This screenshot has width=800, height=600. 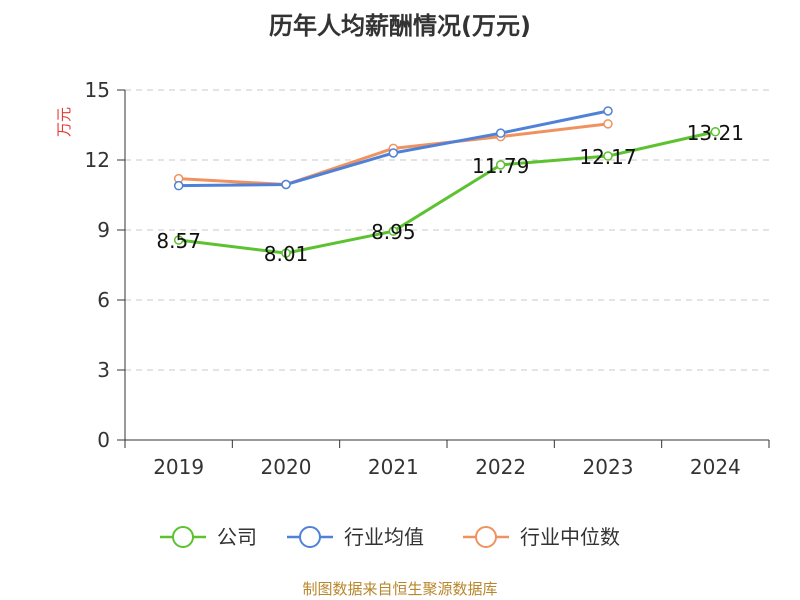 What do you see at coordinates (393, 467) in the screenshot?
I see `x-tick-label: 2021` at bounding box center [393, 467].